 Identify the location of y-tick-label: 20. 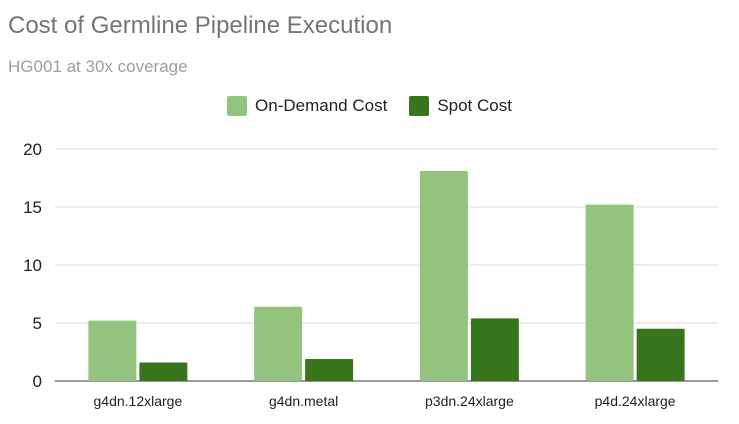
(32, 149).